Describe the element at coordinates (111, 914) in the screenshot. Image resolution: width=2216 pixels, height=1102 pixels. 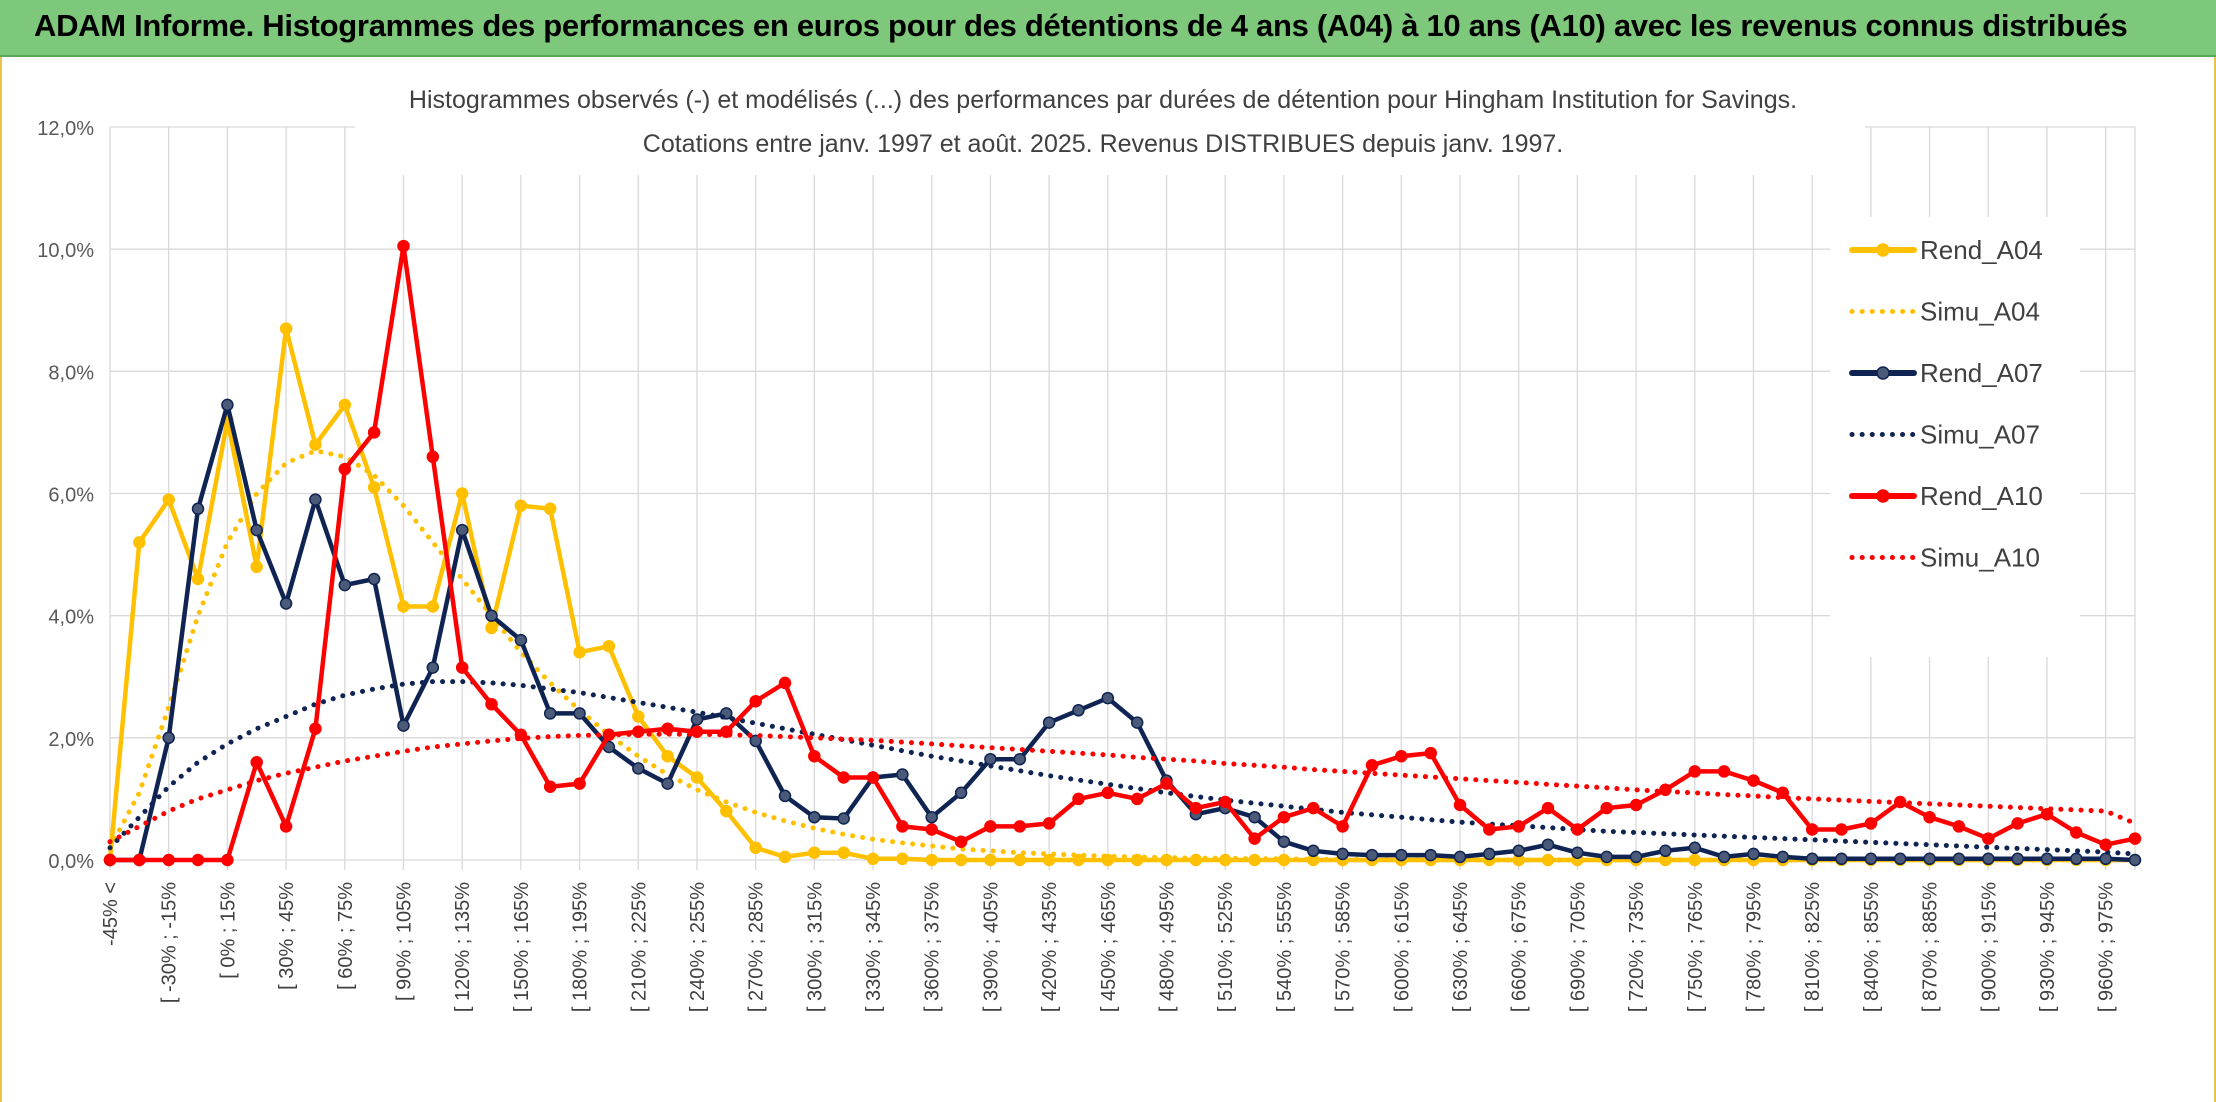
I see `x-tick-label: -45% <` at that location.